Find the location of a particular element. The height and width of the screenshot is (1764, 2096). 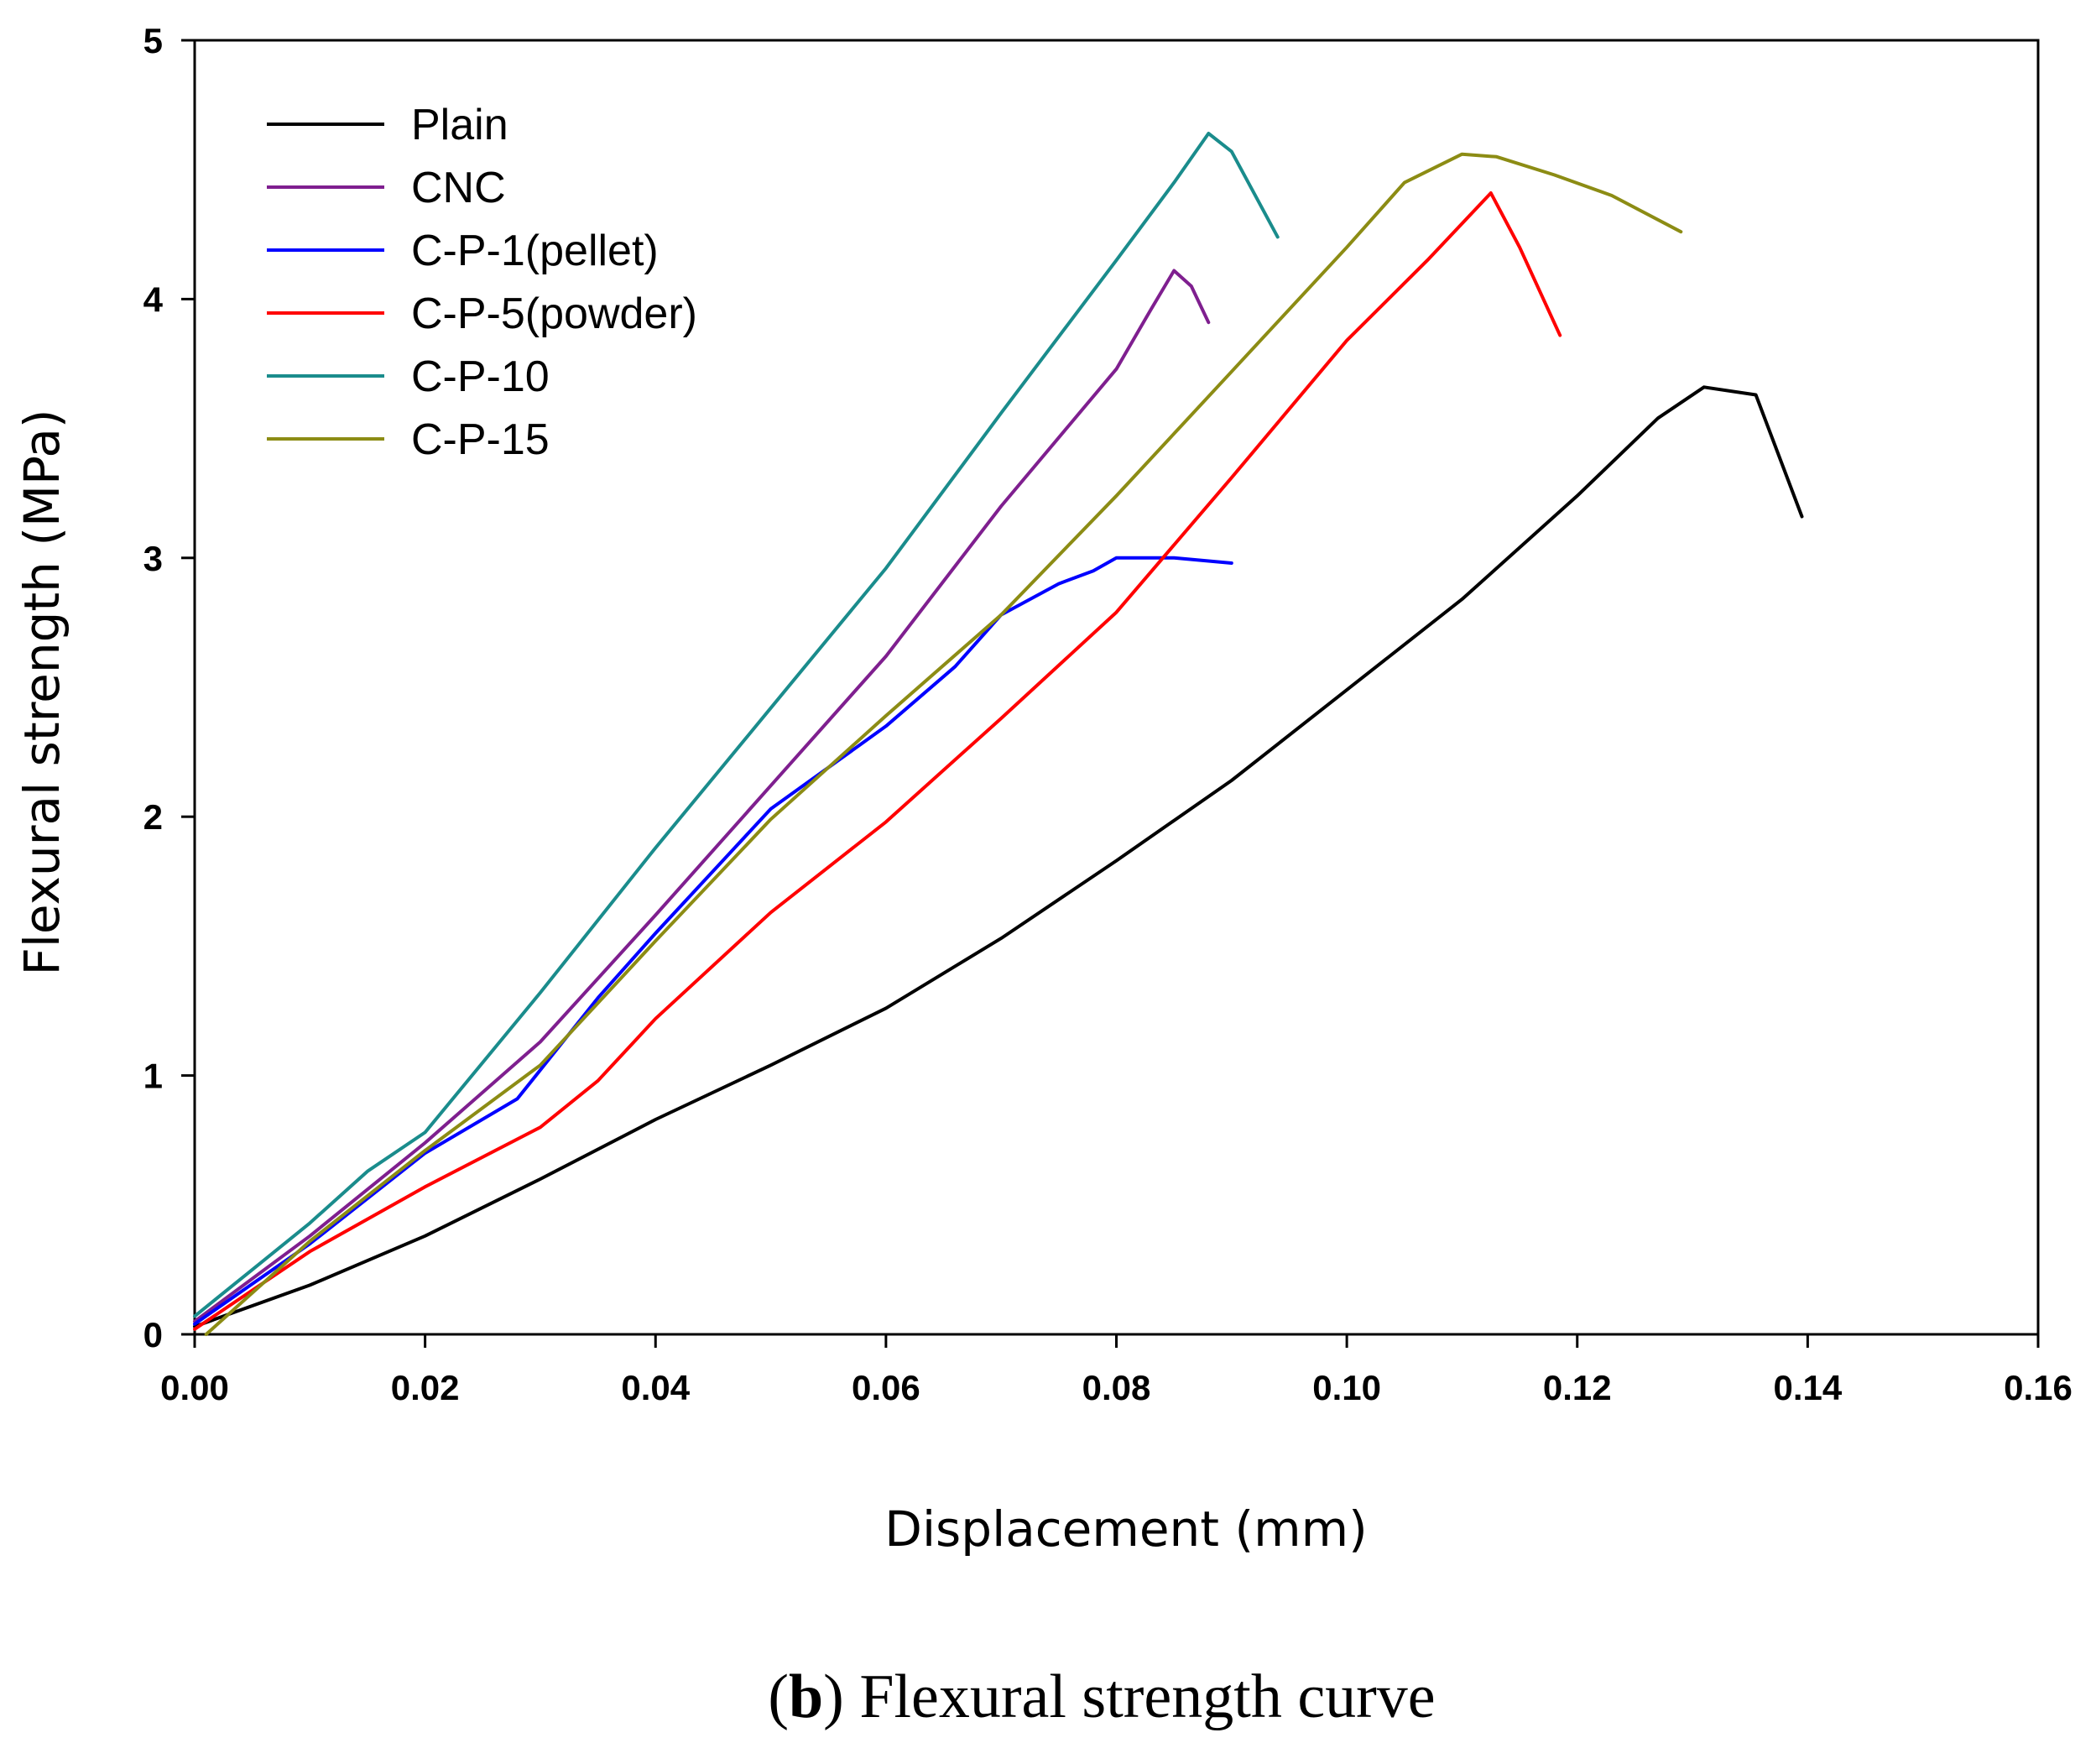

y-tick-label: 5 is located at coordinates (153, 40).